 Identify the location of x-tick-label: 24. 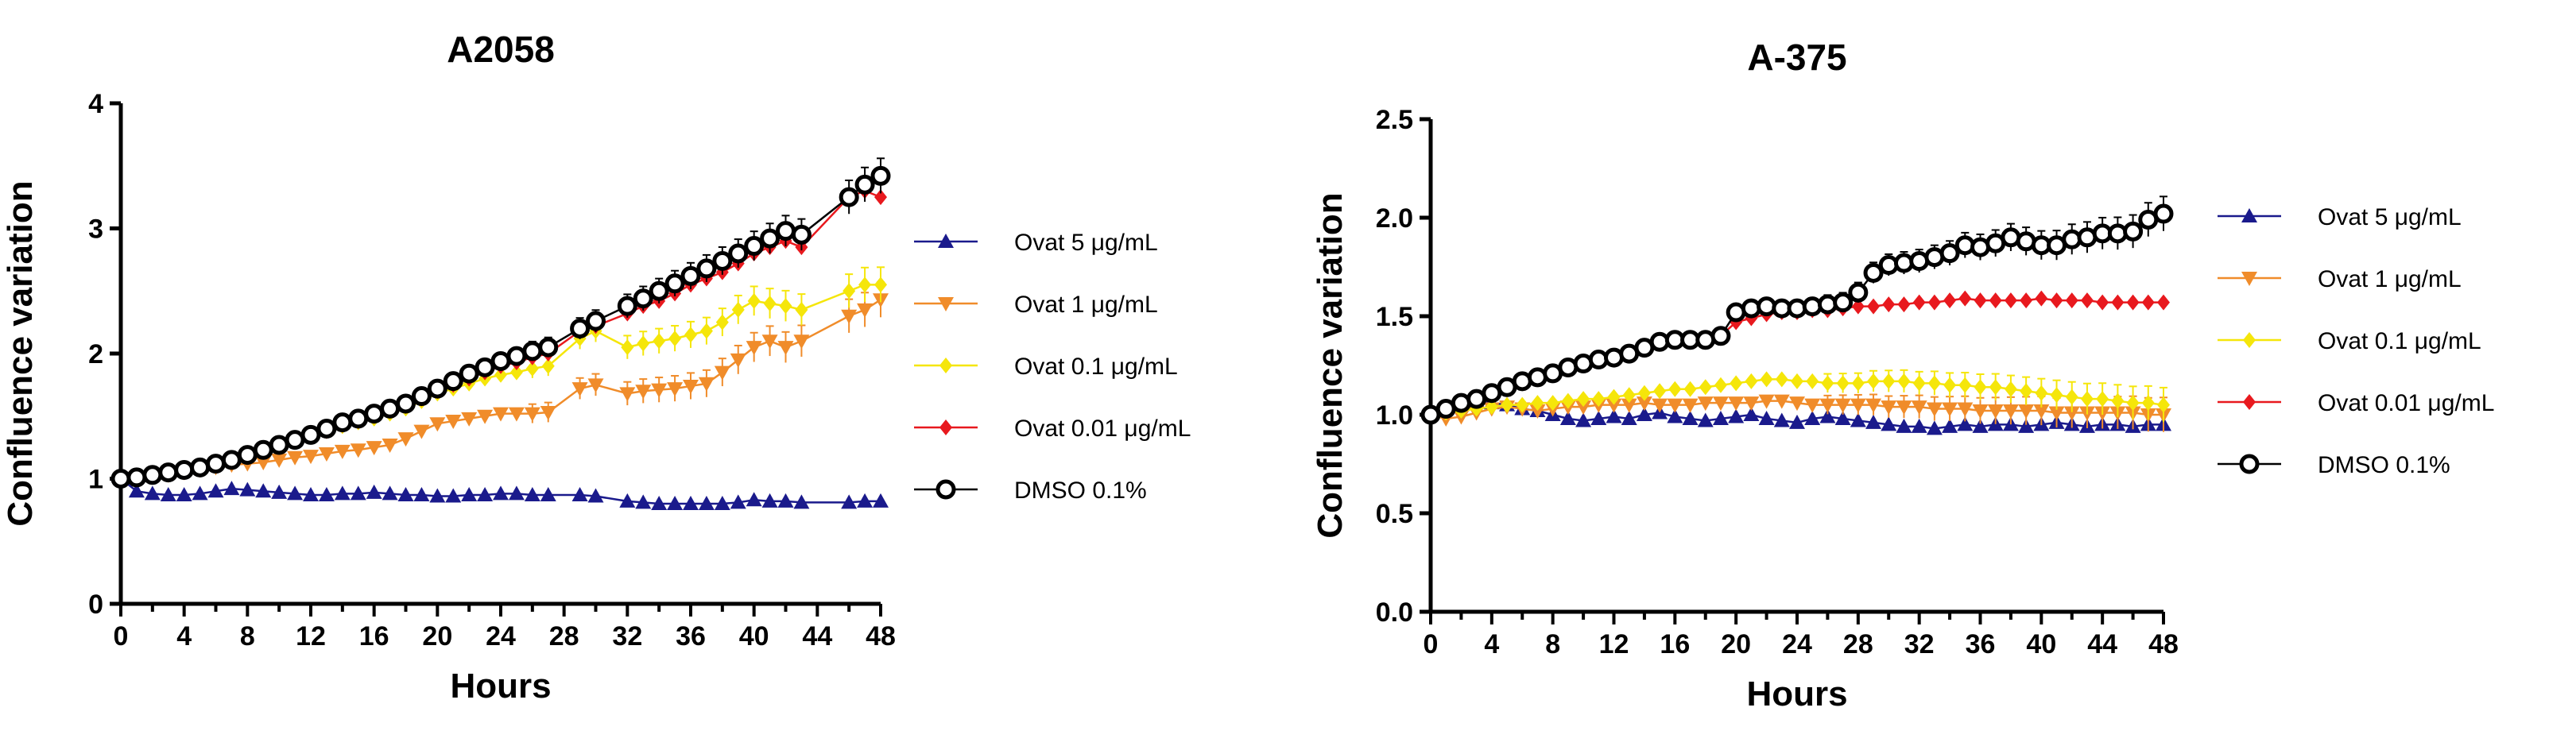
(1797, 644).